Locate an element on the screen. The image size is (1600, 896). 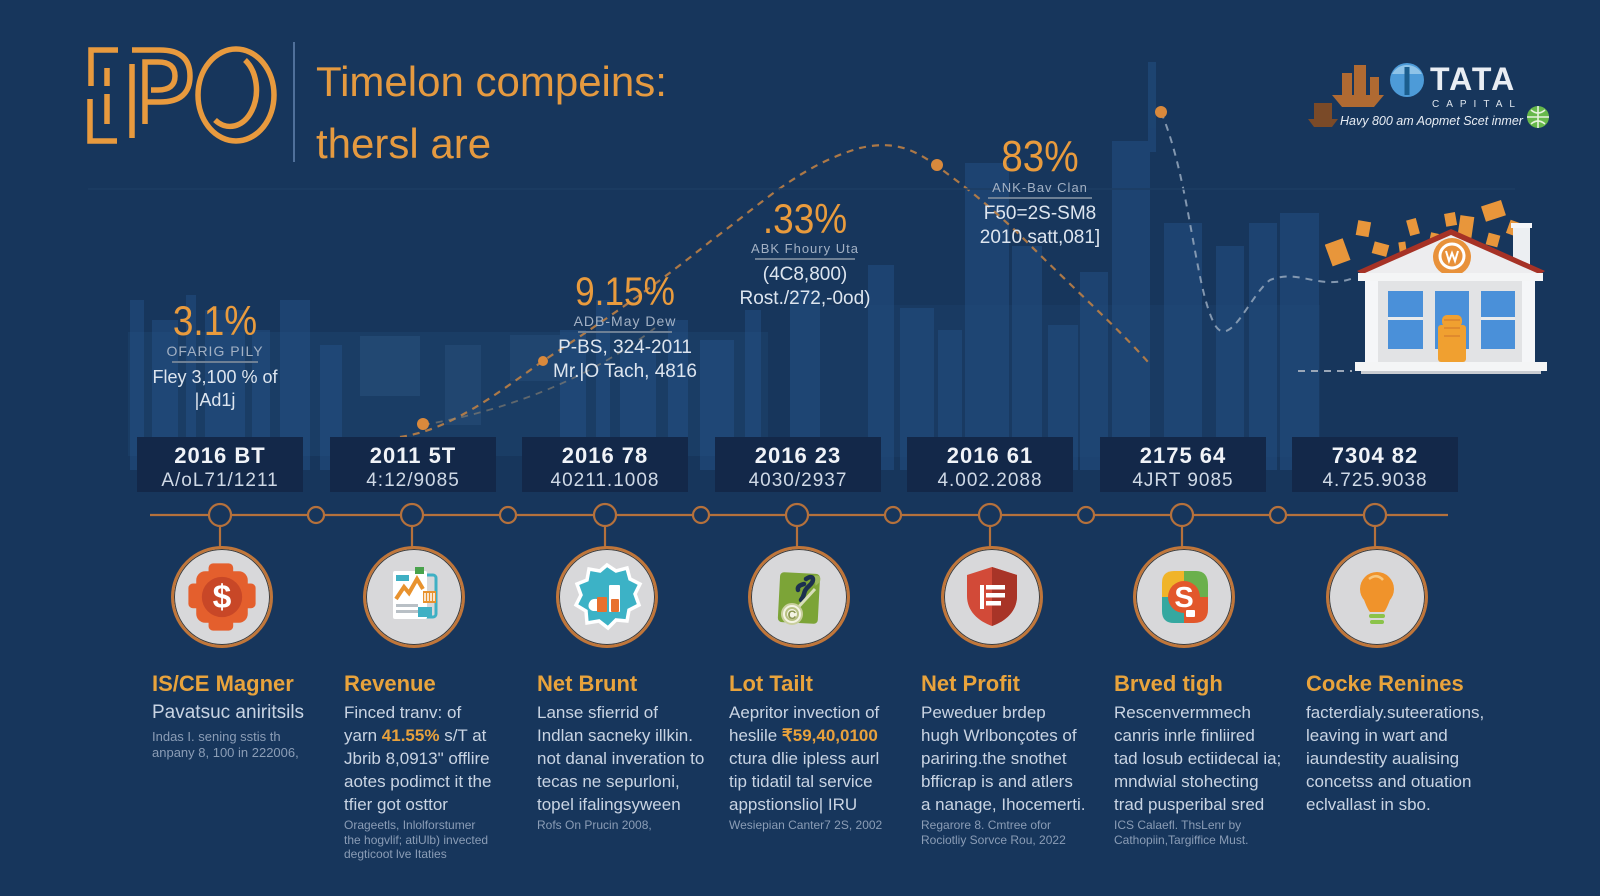
svg-text: Havy 800 am Aopmet Scet inmer is located at coordinates (1432, 121).